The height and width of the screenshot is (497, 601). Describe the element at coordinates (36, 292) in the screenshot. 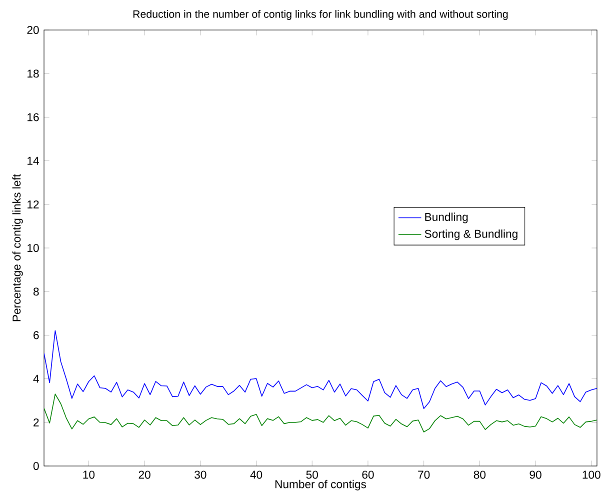

I see `y-tick-label: 8` at that location.